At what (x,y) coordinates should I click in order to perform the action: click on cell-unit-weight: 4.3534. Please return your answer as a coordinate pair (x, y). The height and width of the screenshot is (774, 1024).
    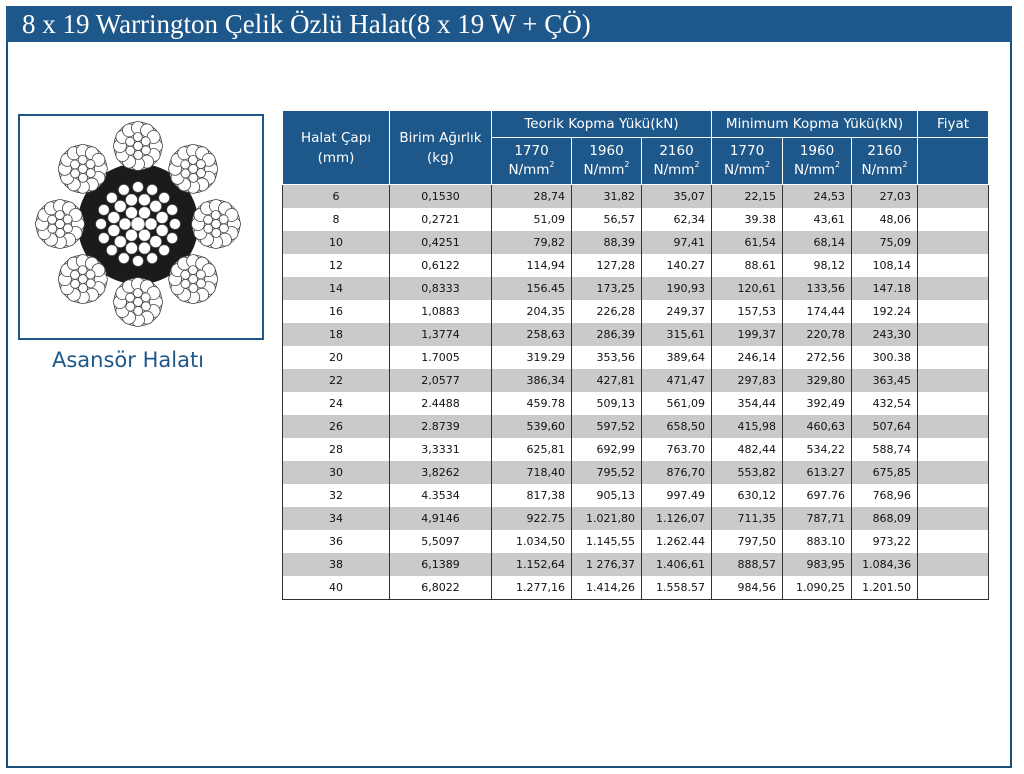
    Looking at the image, I should click on (440, 495).